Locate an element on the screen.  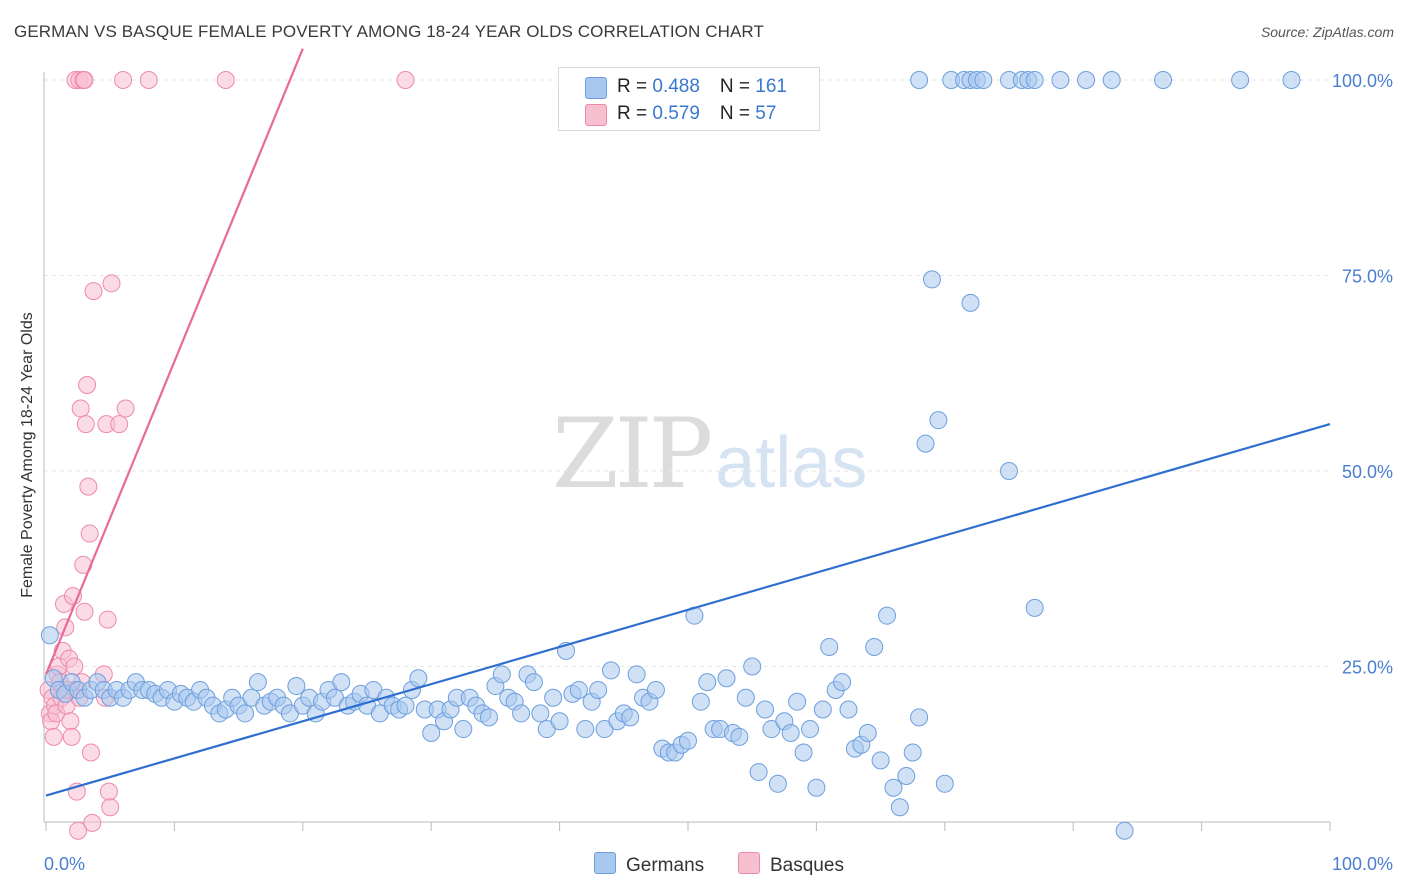
basques-trend-line is located at coordinates (174, 361).